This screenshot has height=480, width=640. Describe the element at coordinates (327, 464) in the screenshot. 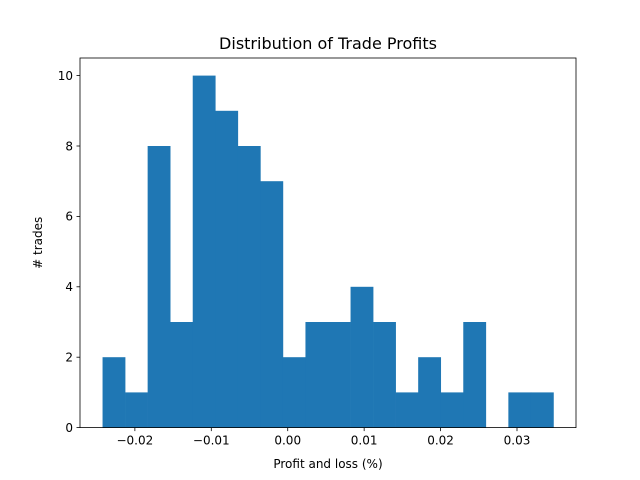

I see `x-axis-label: Profit and loss (%)` at that location.